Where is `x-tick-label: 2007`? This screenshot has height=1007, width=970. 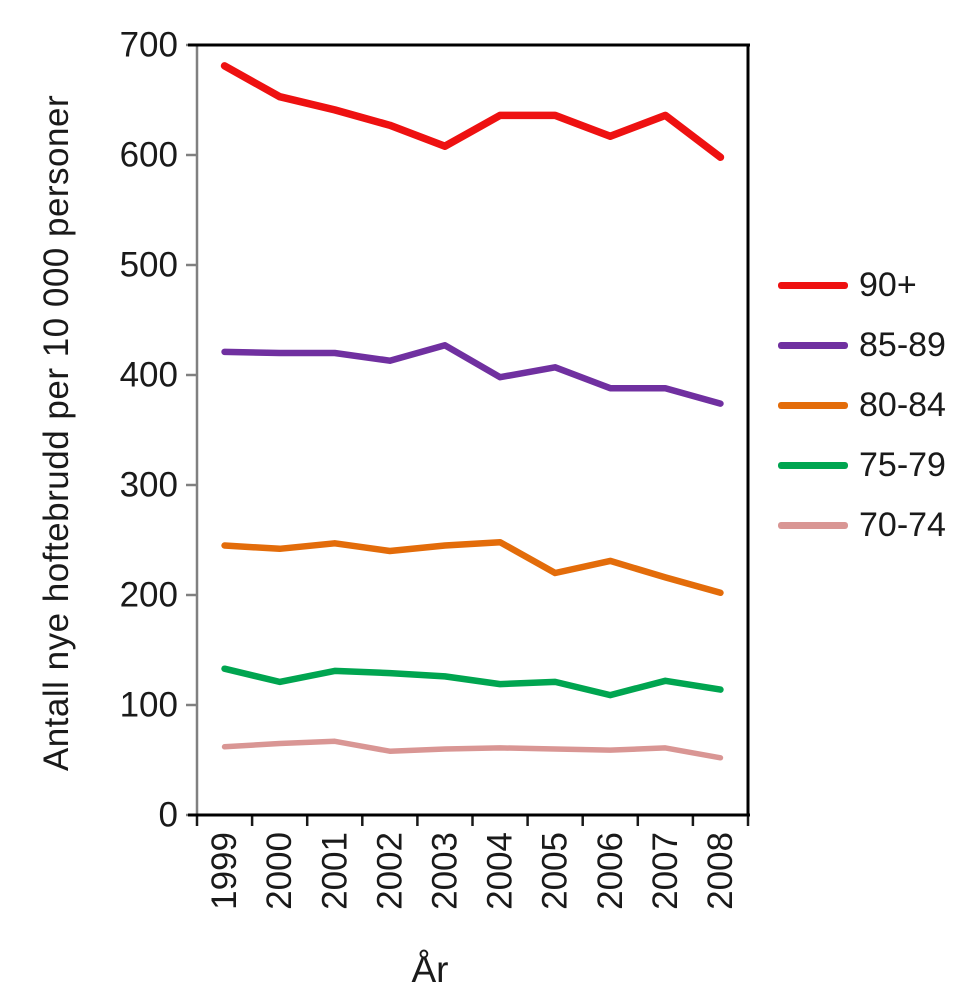
x-tick-label: 2007 is located at coordinates (665, 871).